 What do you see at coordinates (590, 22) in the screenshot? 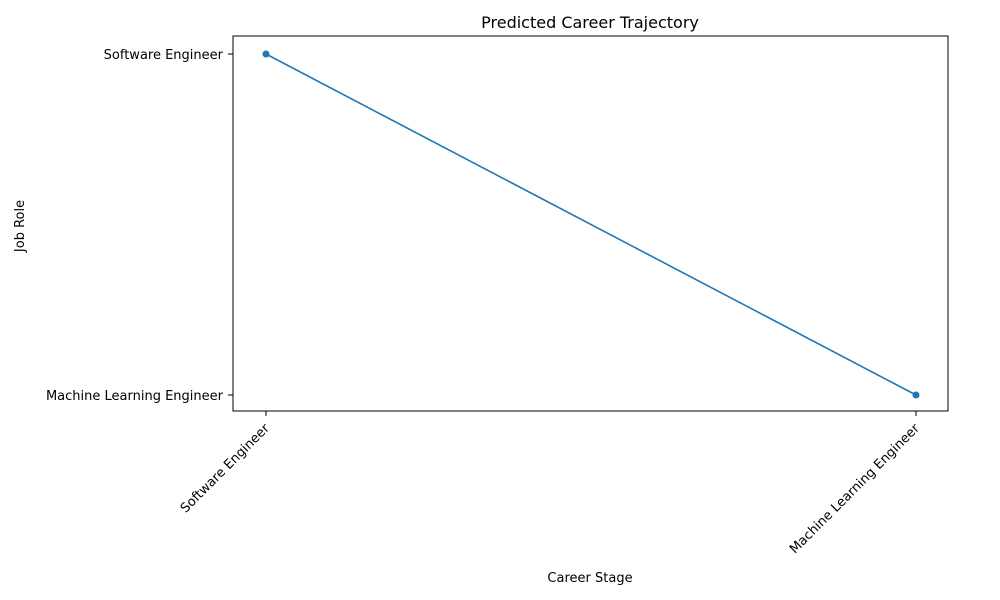
I see `chart-title: Predicted Career Trajectory` at bounding box center [590, 22].